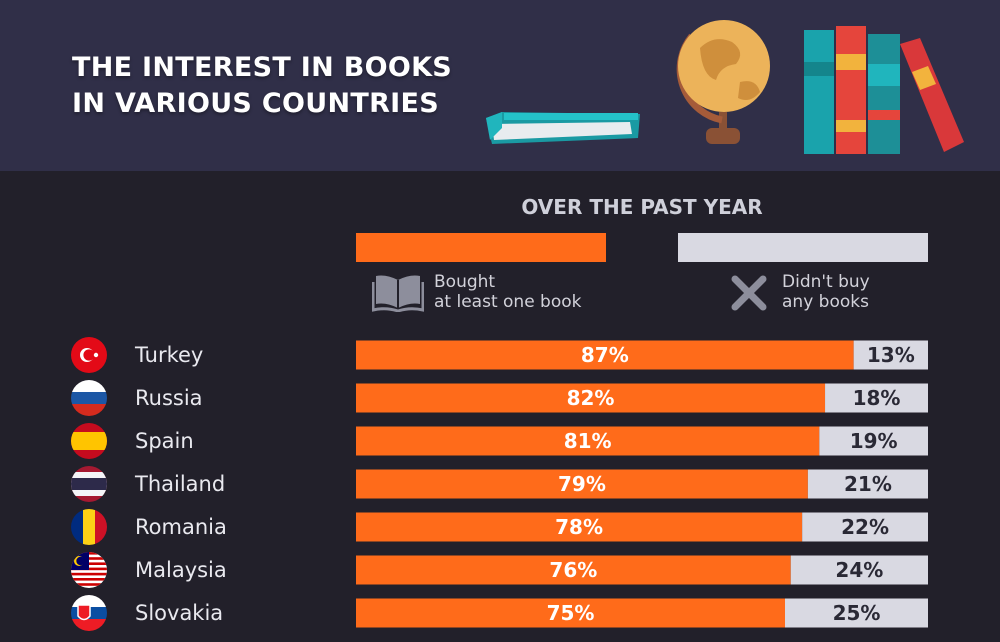 Image resolution: width=1000 pixels, height=642 pixels. What do you see at coordinates (179, 613) in the screenshot?
I see `category-label: Slovakia` at bounding box center [179, 613].